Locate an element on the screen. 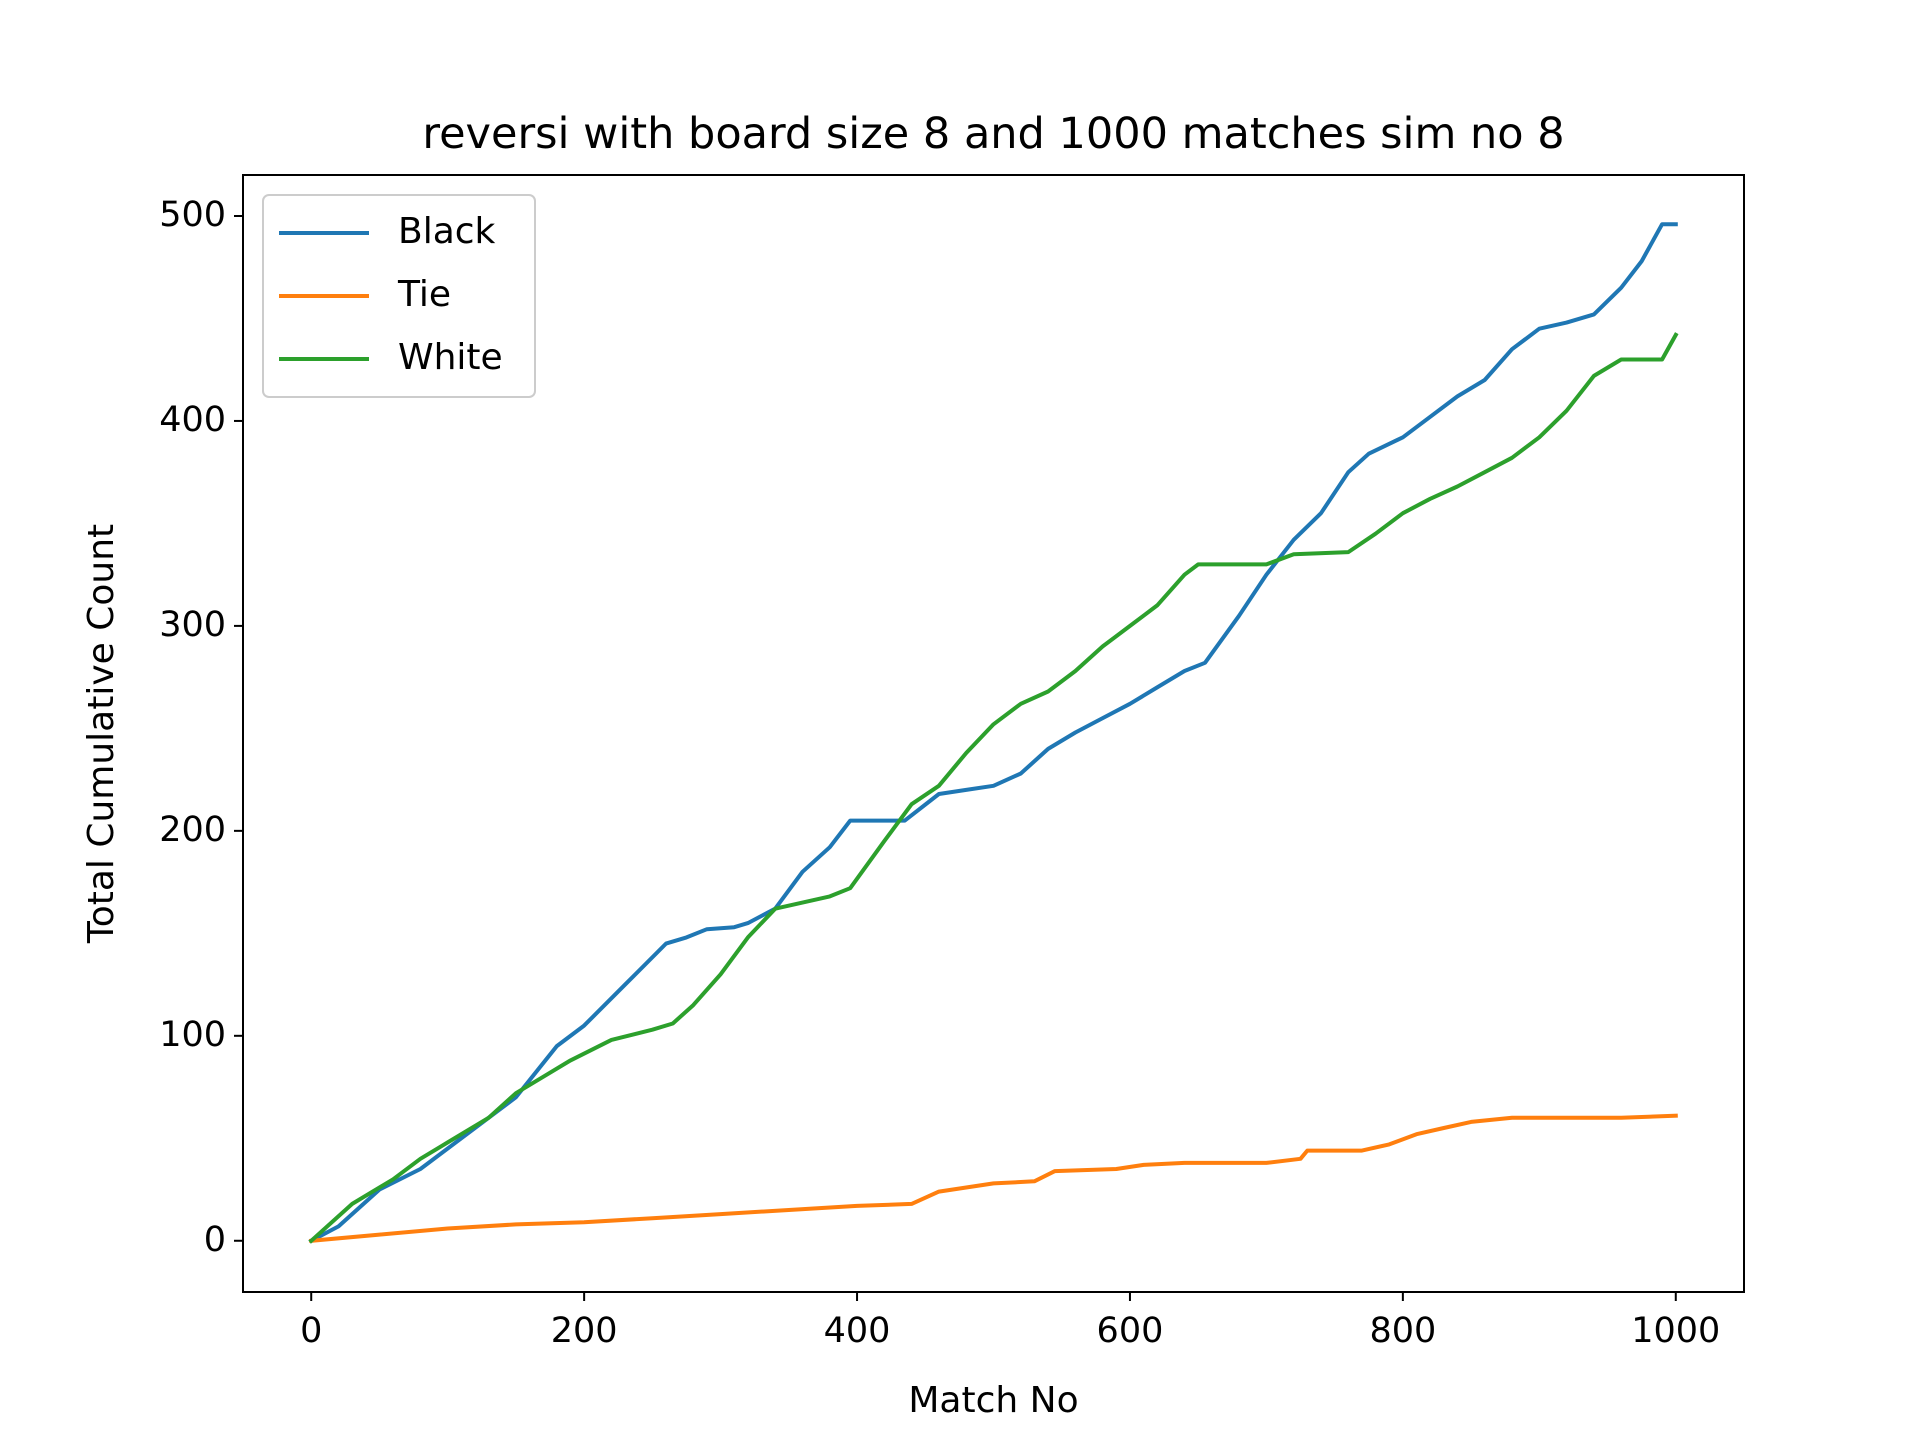 Image resolution: width=1920 pixels, height=1440 pixels. y-tick-label: 200 is located at coordinates (192, 830).